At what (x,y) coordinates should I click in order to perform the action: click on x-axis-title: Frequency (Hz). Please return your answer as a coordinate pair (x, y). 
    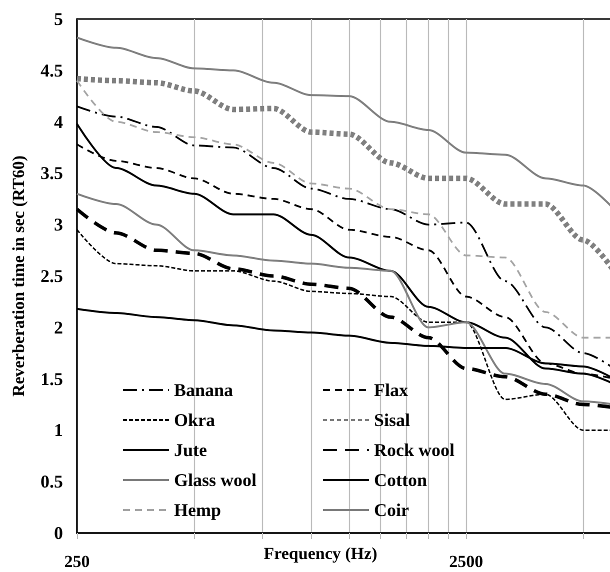
    Looking at the image, I should click on (321, 553).